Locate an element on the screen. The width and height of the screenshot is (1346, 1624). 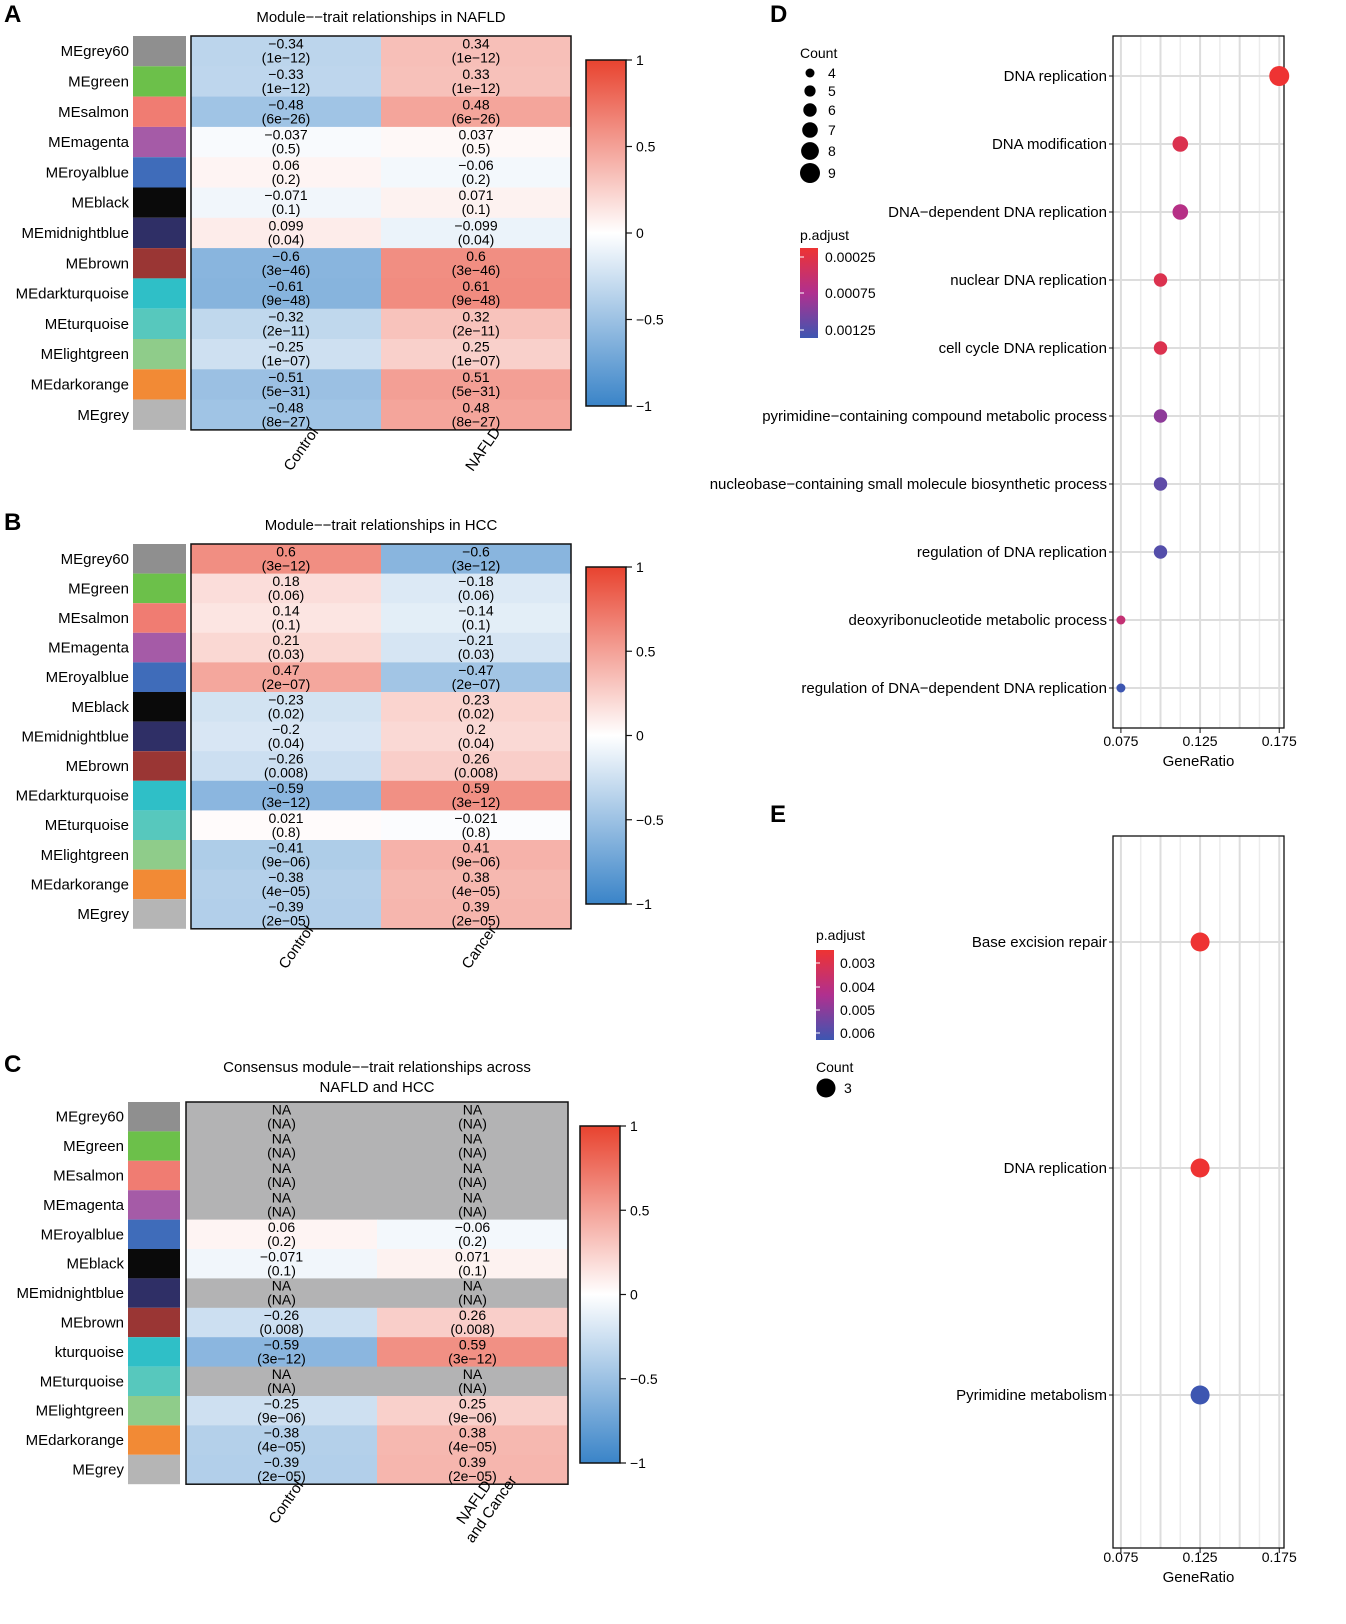
count-legend-title: Count is located at coordinates (834, 1067).